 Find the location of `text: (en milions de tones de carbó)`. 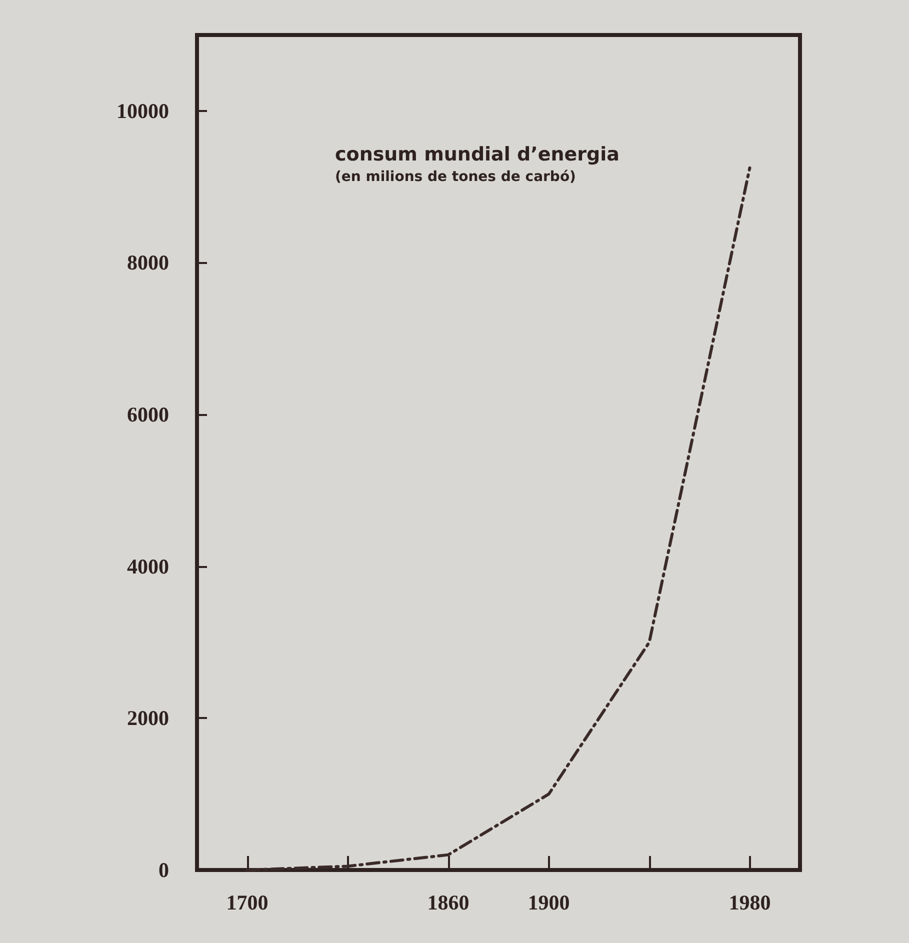

text: (en milions de tones de carbó) is located at coordinates (455, 177).